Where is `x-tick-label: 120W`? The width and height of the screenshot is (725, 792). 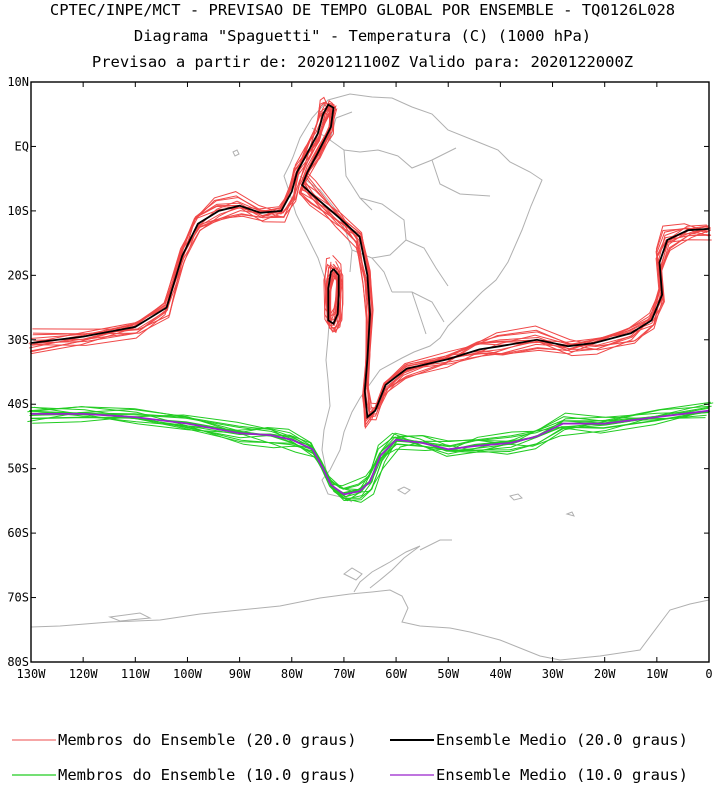
x-tick-label: 120W is located at coordinates (84, 674).